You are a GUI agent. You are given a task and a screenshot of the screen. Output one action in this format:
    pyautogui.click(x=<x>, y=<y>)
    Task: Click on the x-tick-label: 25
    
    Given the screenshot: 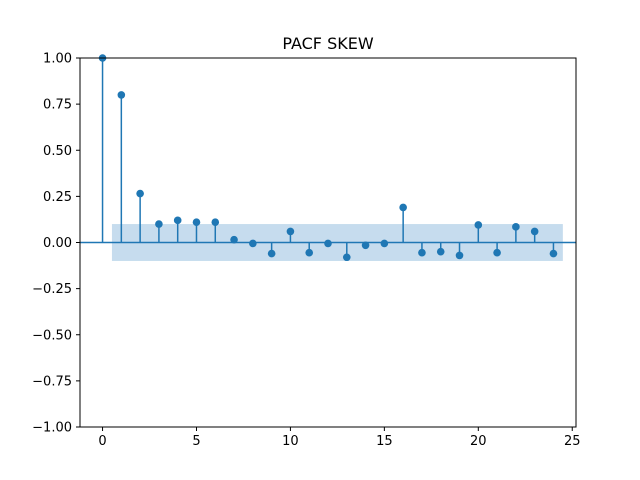 What is the action you would take?
    pyautogui.click(x=572, y=441)
    